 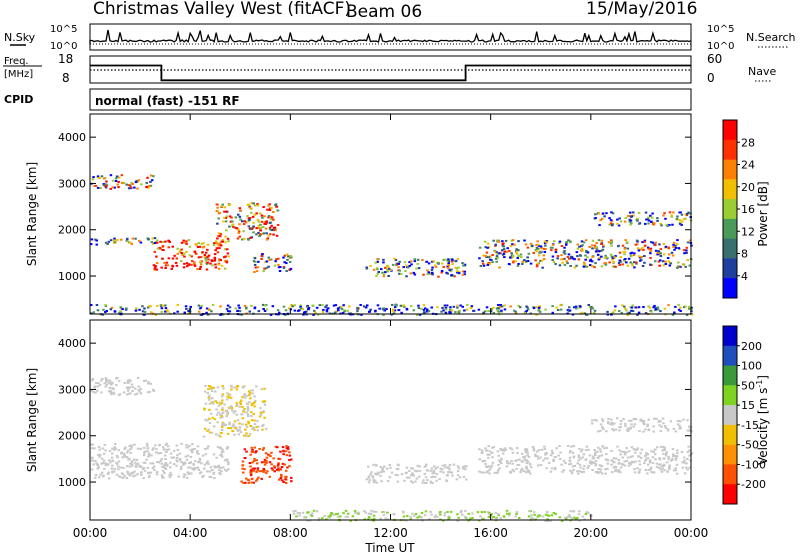 What do you see at coordinates (750, 445) in the screenshot?
I see `colorbar-tick-label: -50` at bounding box center [750, 445].